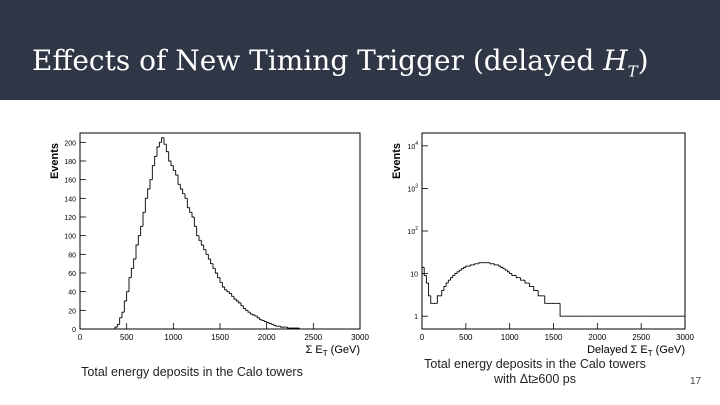 This screenshot has height=405, width=720. Describe the element at coordinates (397, 161) in the screenshot. I see `right-y-axis-label: Events` at that location.